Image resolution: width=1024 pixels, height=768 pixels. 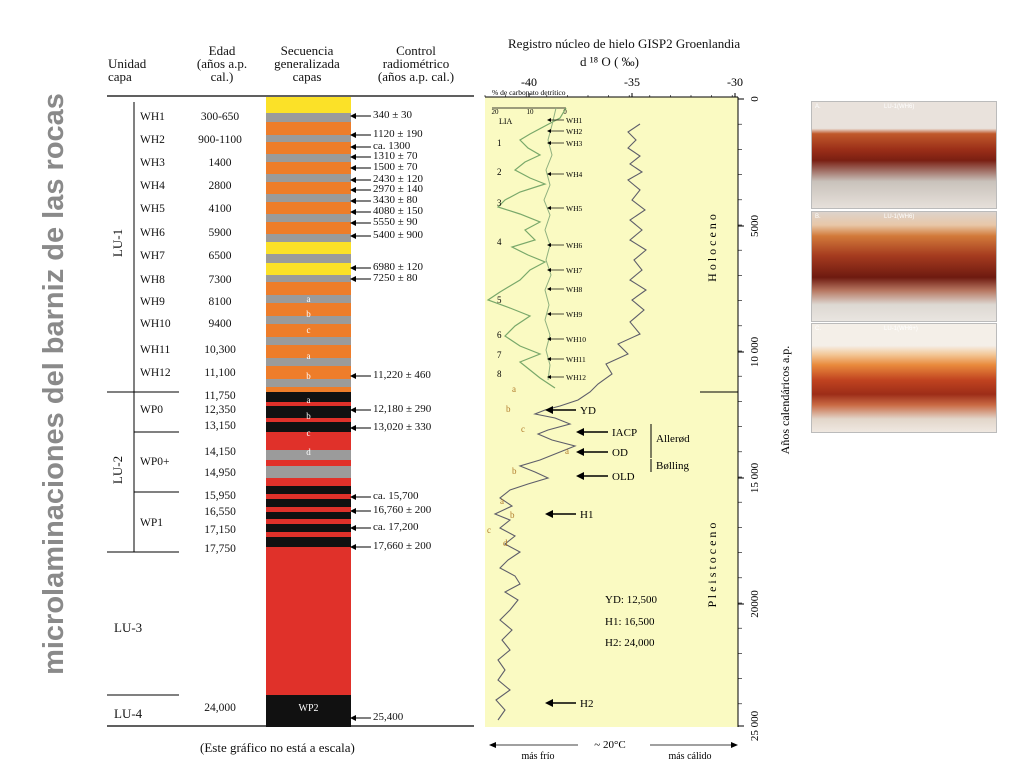 I want to click on wh-mark-label: WH3, so click(x=574, y=143).